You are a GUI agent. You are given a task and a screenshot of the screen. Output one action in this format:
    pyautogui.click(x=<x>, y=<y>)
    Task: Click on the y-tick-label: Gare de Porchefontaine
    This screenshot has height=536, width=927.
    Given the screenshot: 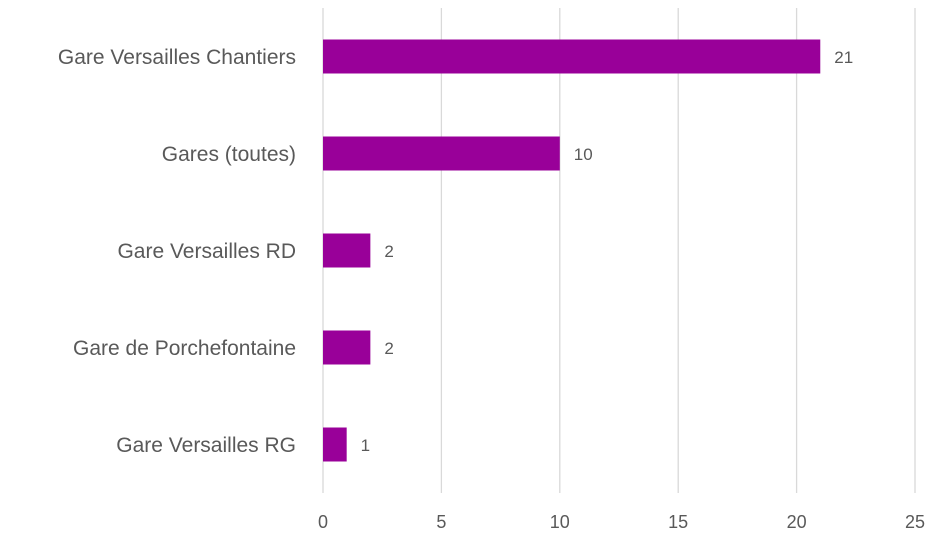 What is the action you would take?
    pyautogui.click(x=184, y=348)
    